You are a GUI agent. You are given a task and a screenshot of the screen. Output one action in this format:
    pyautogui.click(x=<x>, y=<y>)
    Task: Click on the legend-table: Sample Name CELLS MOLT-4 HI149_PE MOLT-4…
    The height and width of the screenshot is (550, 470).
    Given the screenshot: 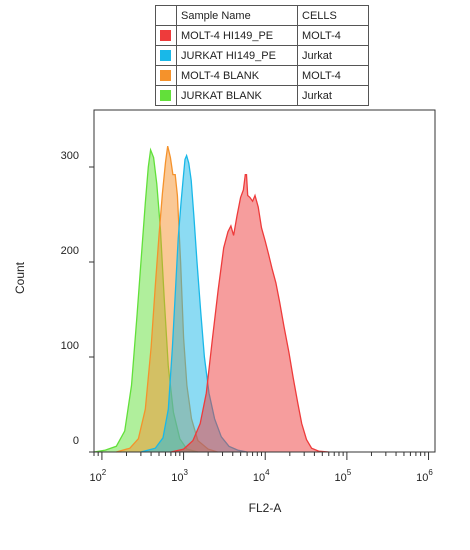 What is the action you would take?
    pyautogui.click(x=262, y=55)
    